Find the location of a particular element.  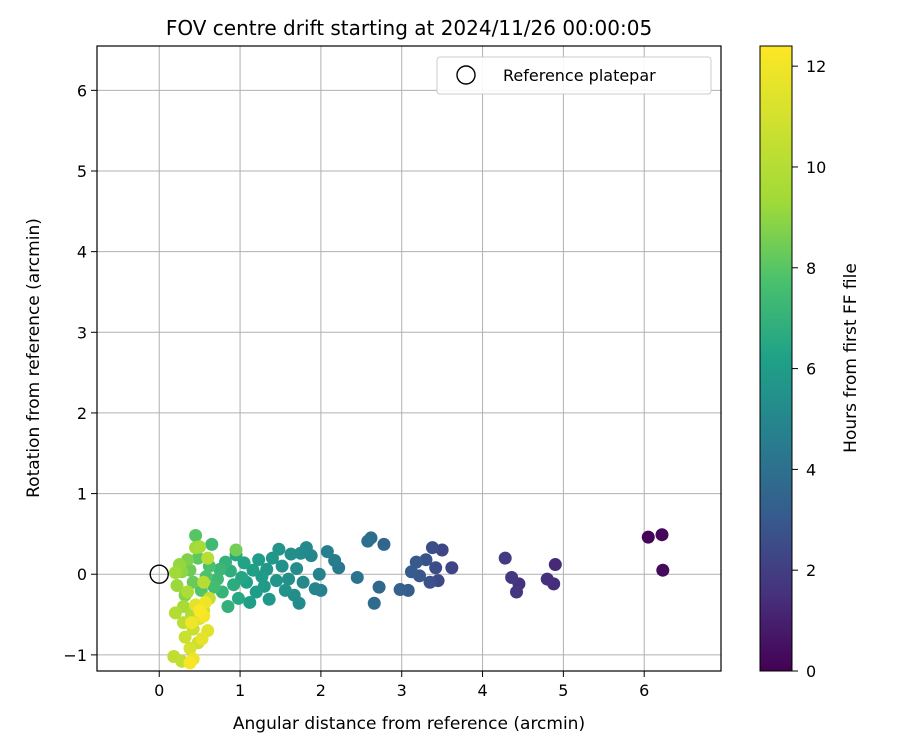

y-axis-ticks: −1 0 1 2 3 4 5 6 is located at coordinates (80, 373).